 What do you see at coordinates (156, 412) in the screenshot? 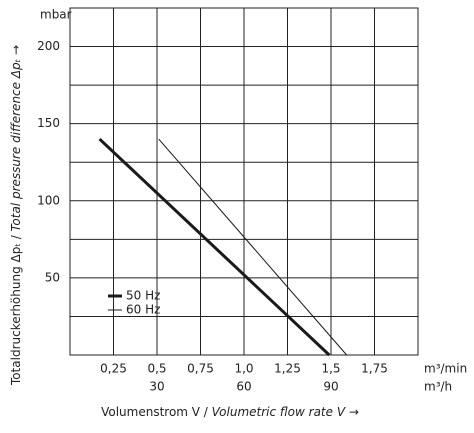
I see `x-label-de: Volumenstrom V /` at bounding box center [156, 412].